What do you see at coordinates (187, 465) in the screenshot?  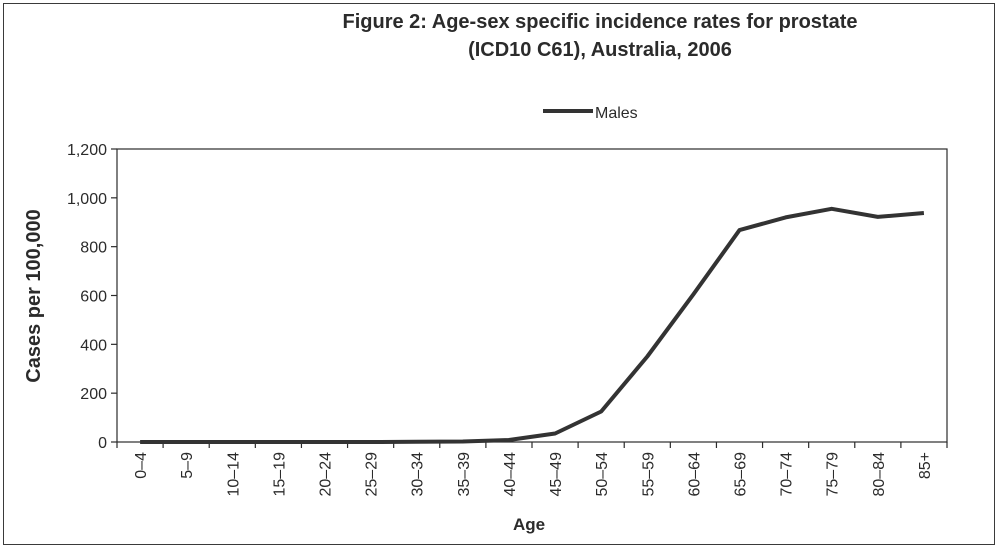 I see `x-tick-label: 5–9` at bounding box center [187, 465].